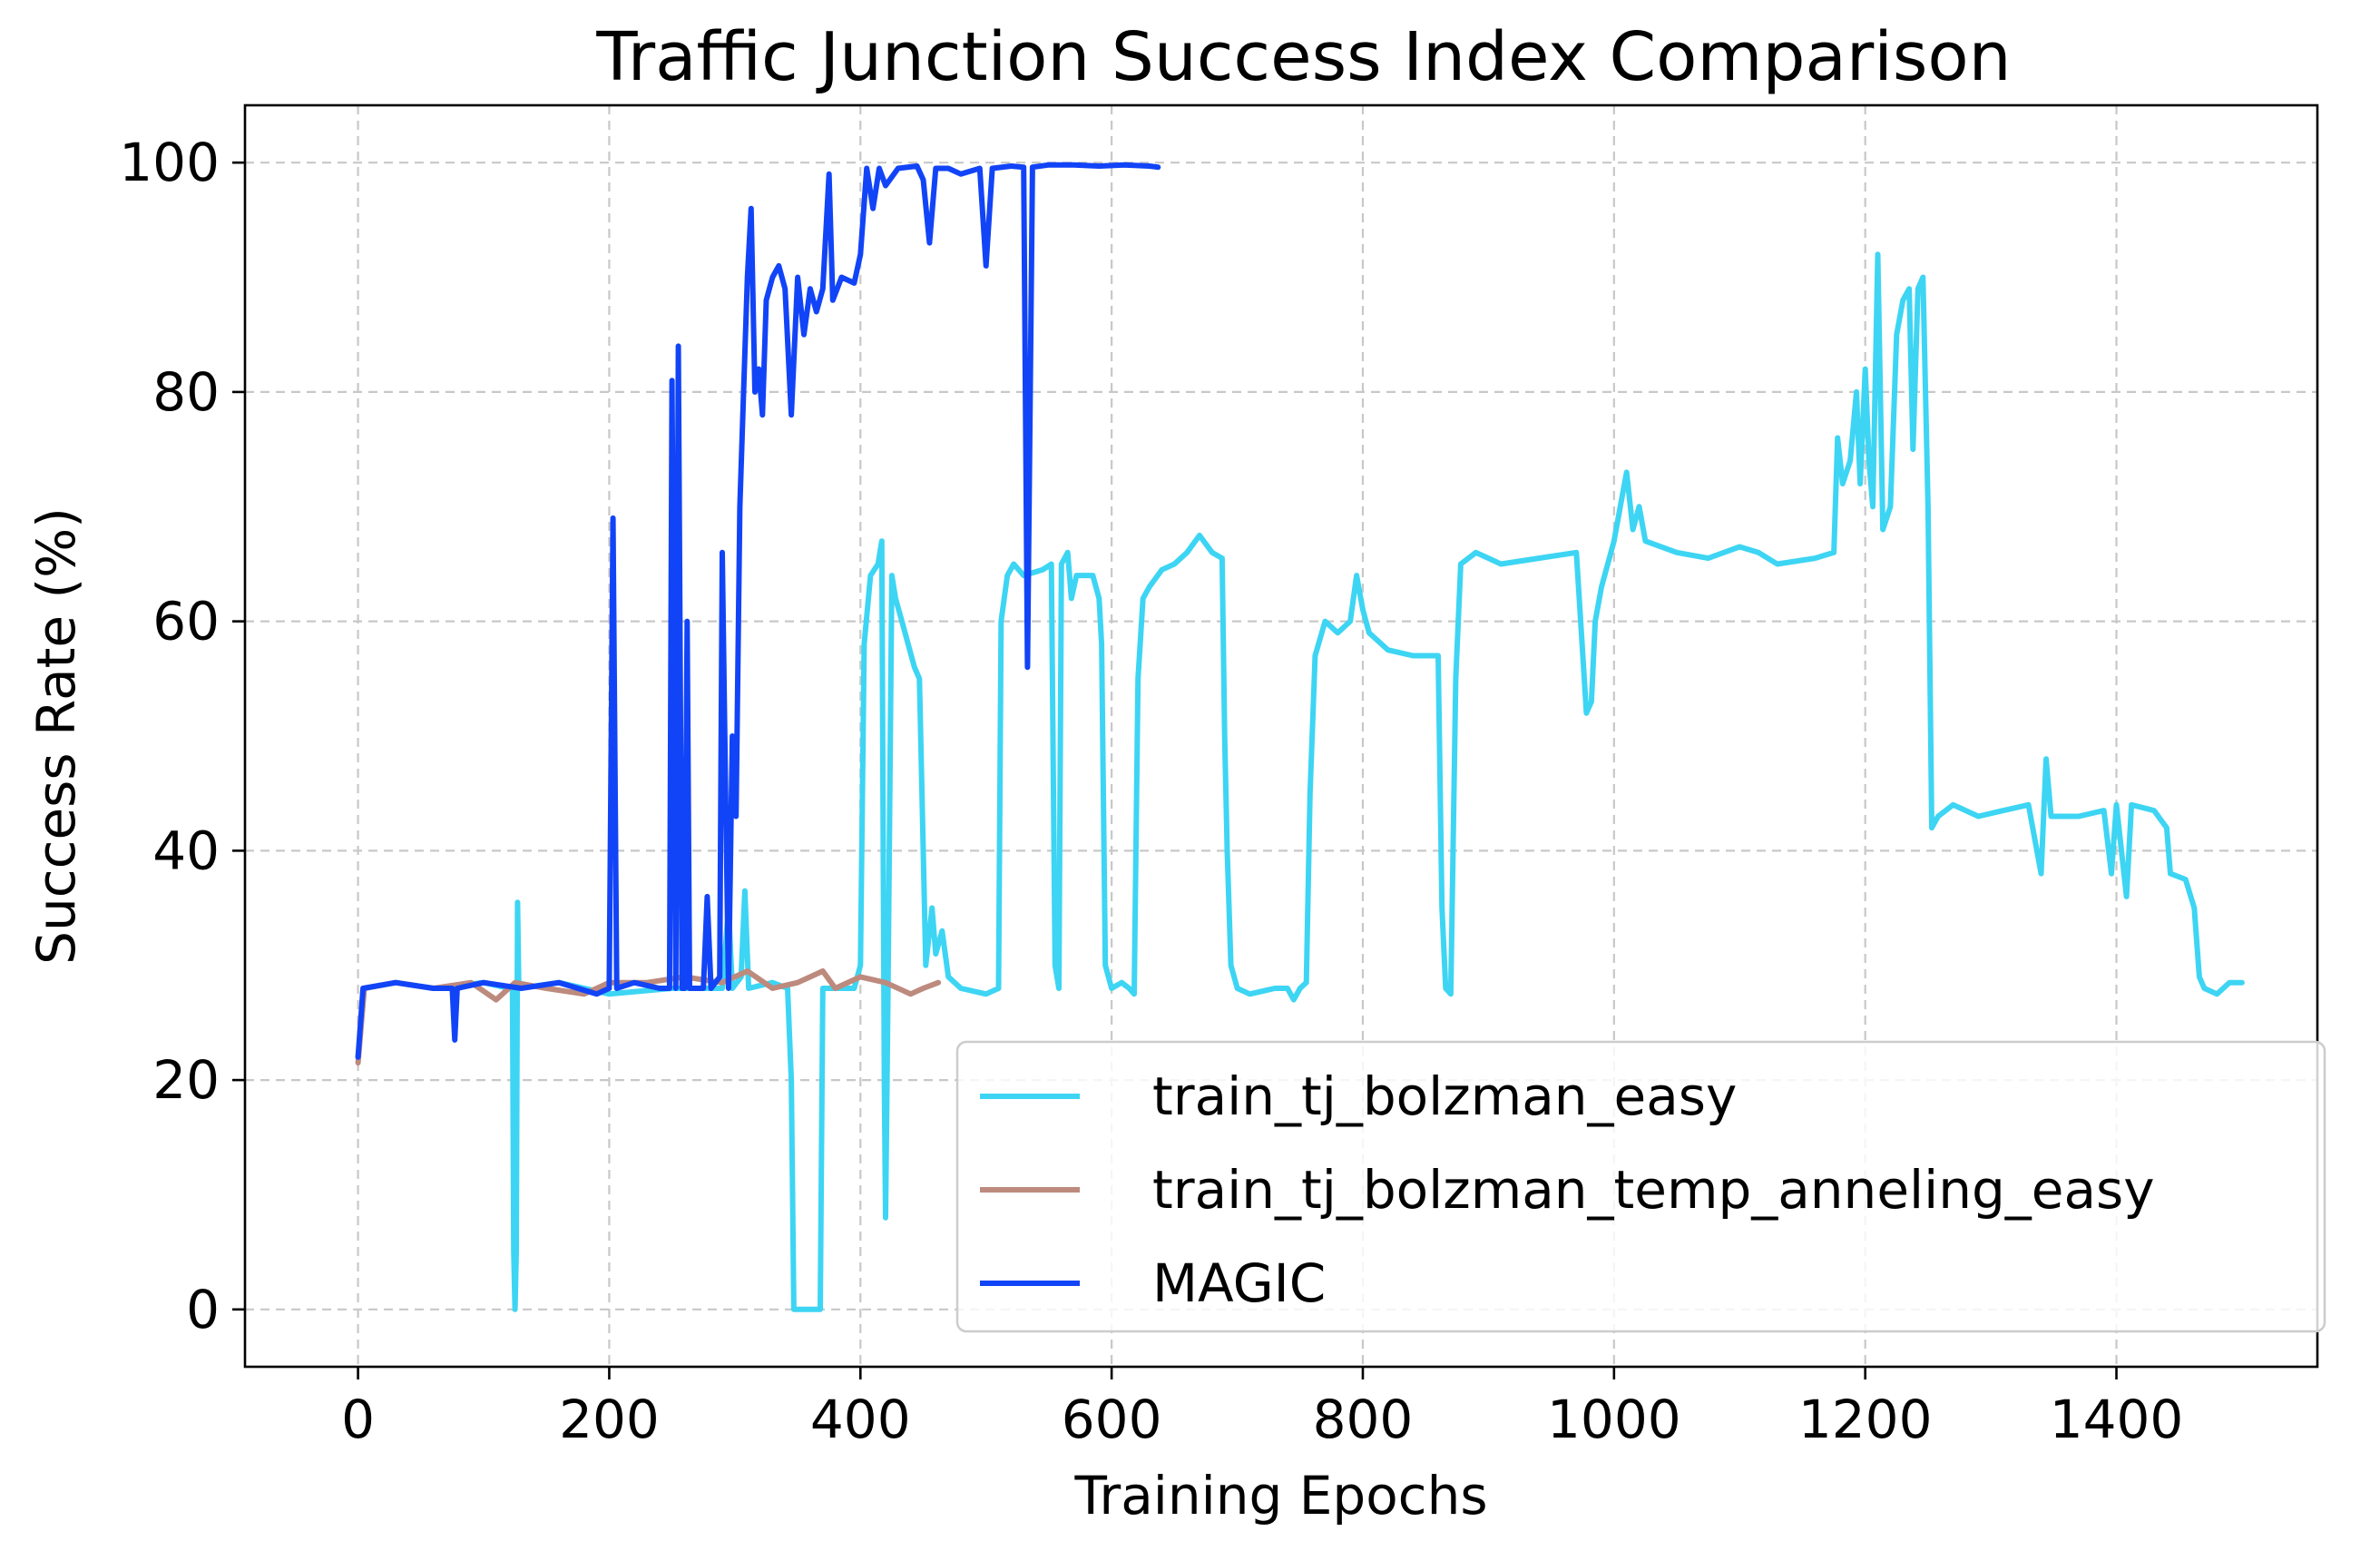 This screenshot has width=2380, height=1551. What do you see at coordinates (610, 1419) in the screenshot?
I see `x-tick-label: 200` at bounding box center [610, 1419].